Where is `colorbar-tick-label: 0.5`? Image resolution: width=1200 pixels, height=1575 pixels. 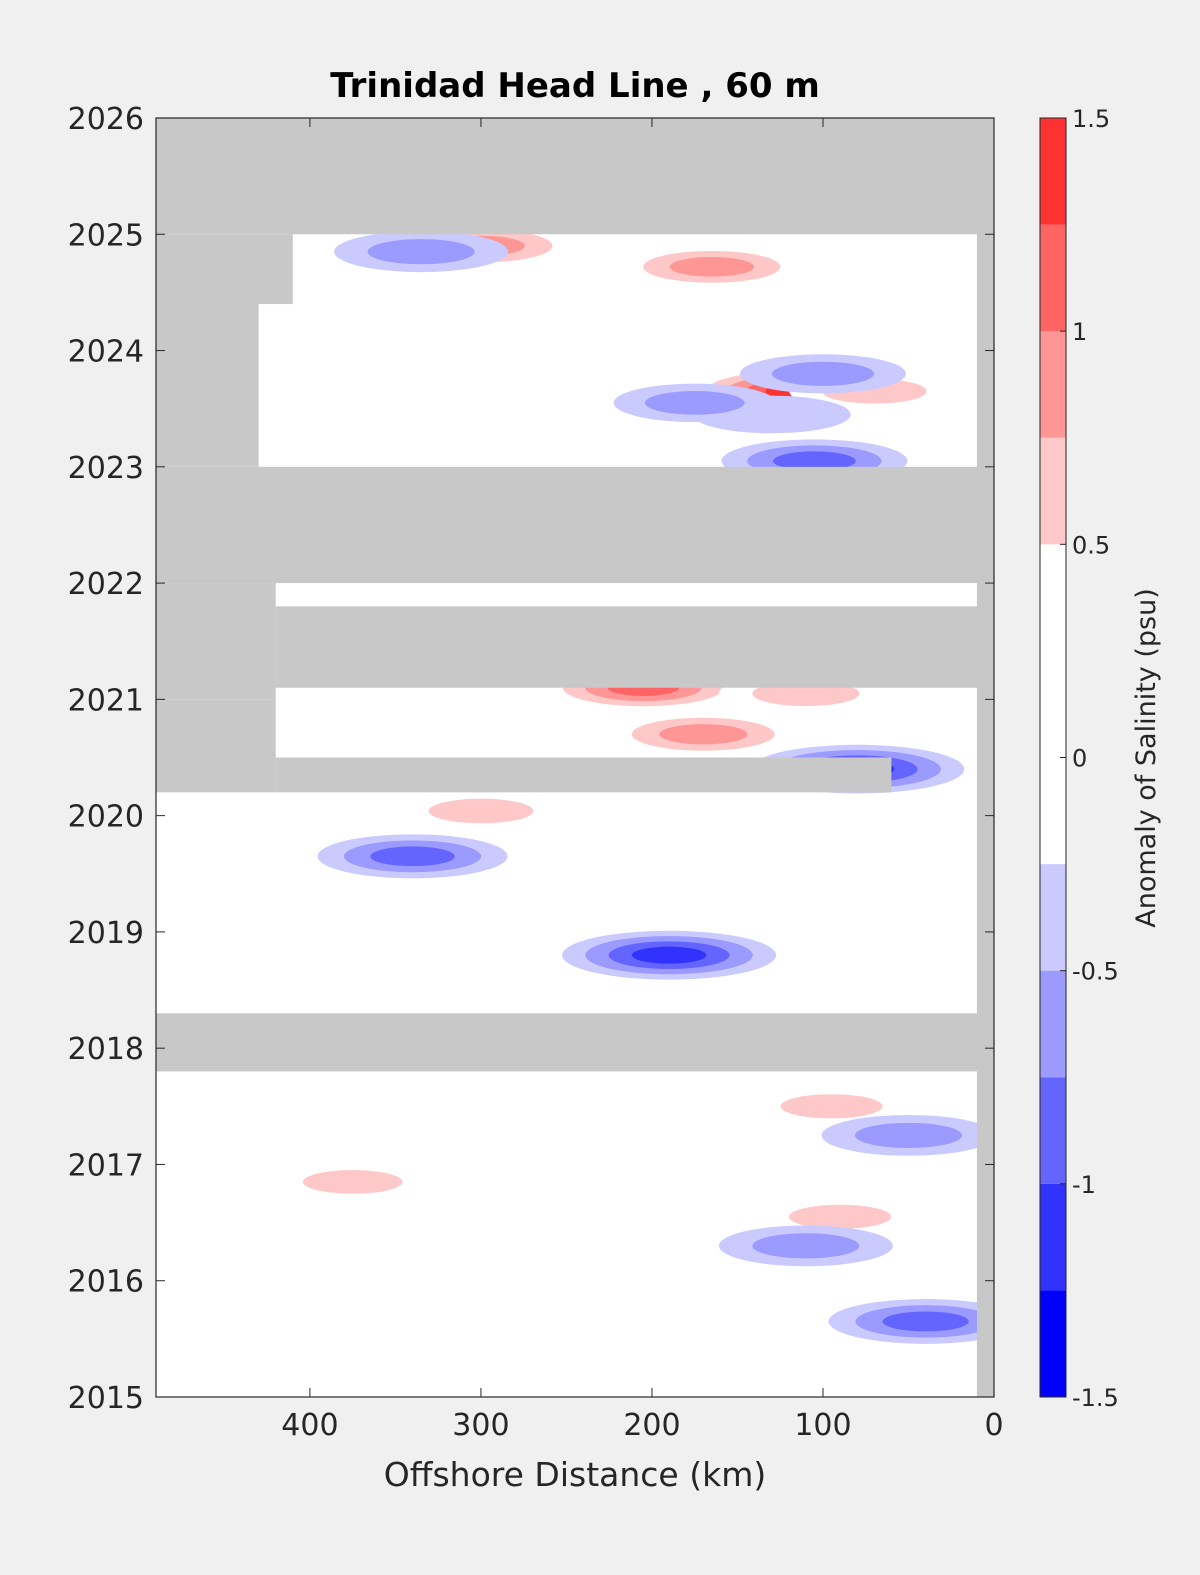 colorbar-tick-label: 0.5 is located at coordinates (1091, 545).